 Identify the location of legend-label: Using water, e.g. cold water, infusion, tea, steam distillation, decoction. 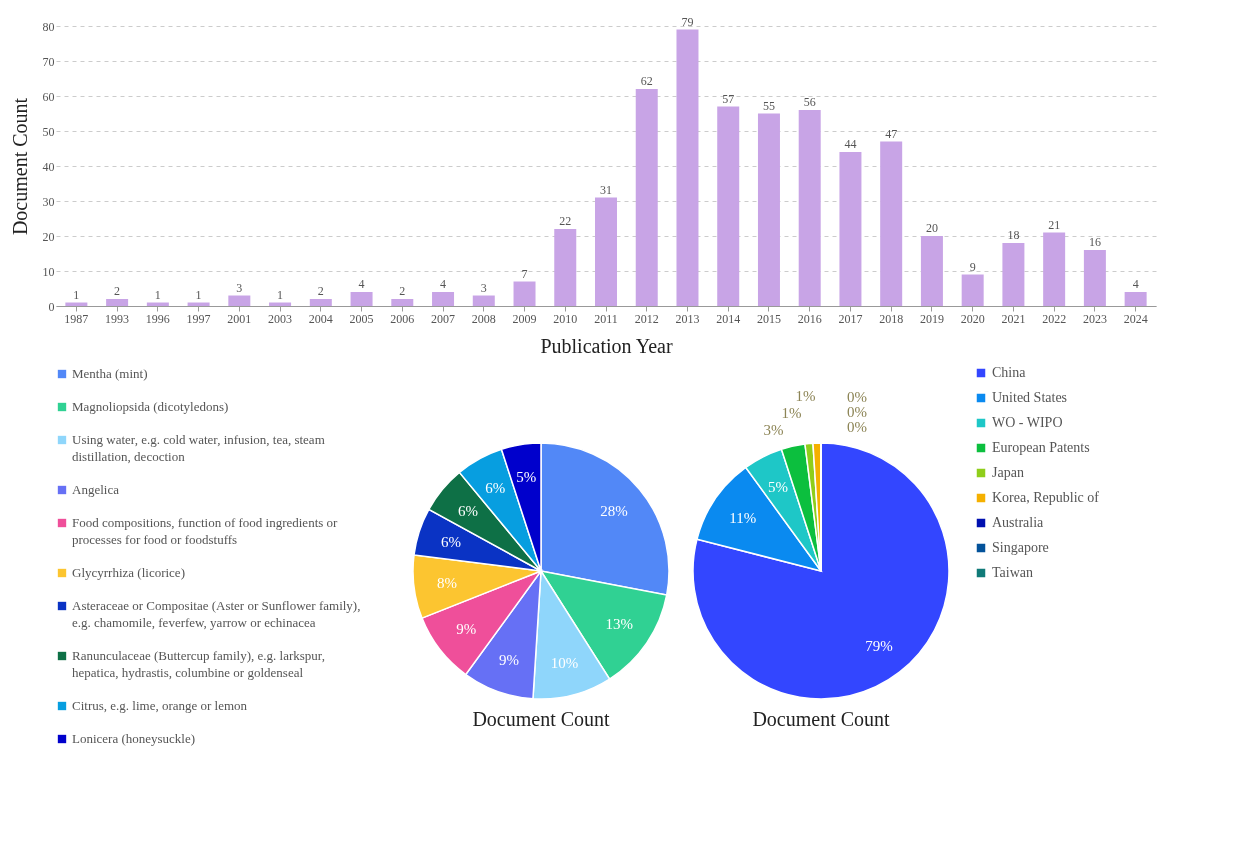
(198, 448).